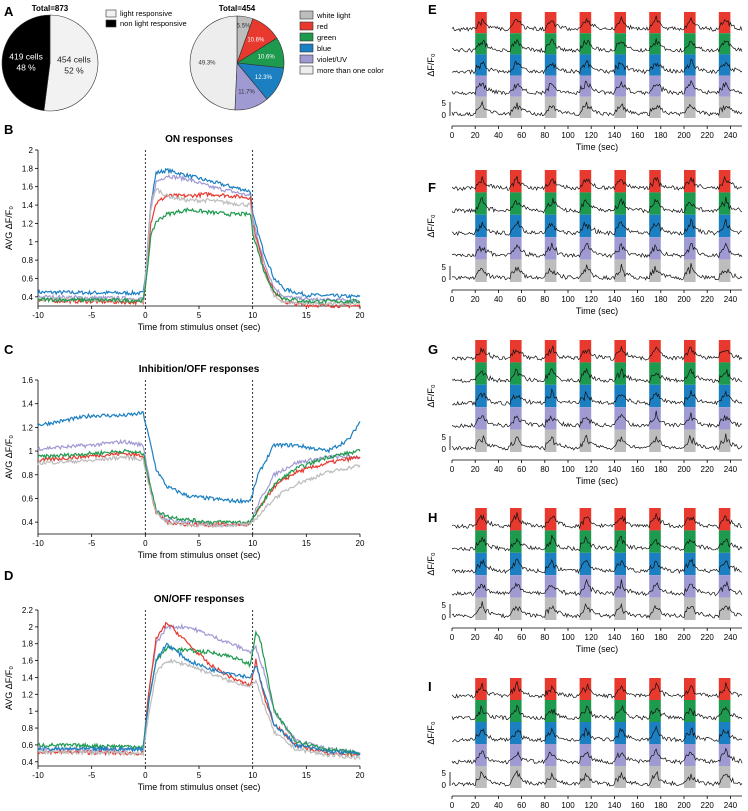 Image resolution: width=748 pixels, height=811 pixels. I want to click on chart-title: Inhibition/OFF responses, so click(199, 369).